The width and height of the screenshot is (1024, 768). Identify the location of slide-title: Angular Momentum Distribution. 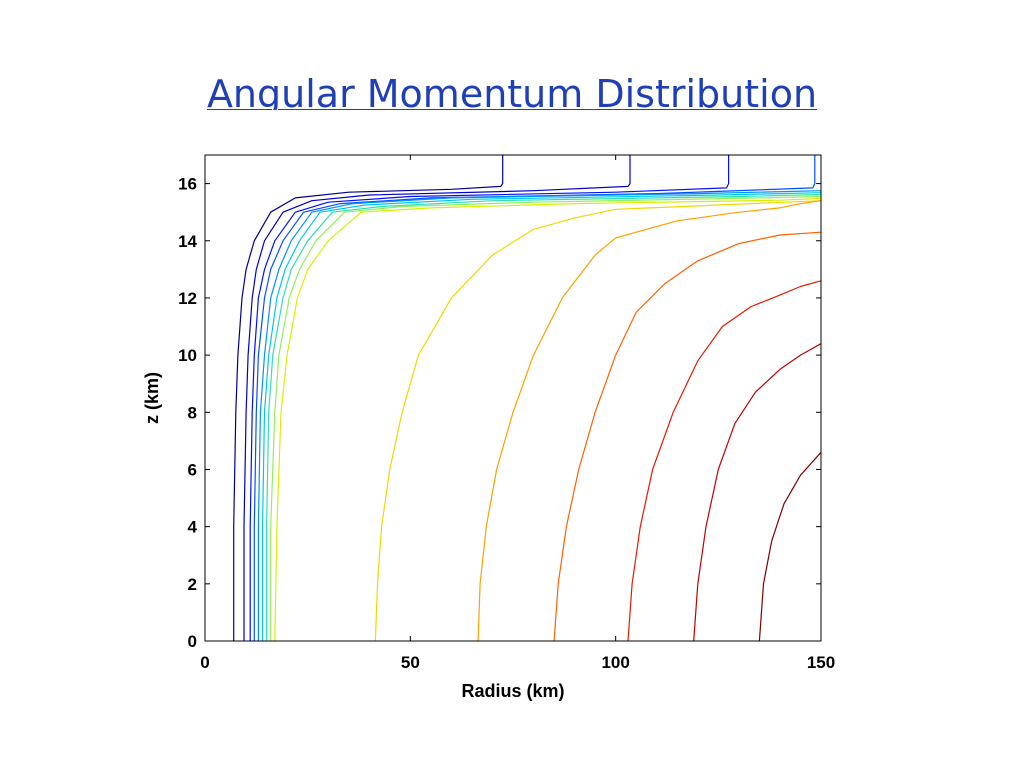
(512, 94).